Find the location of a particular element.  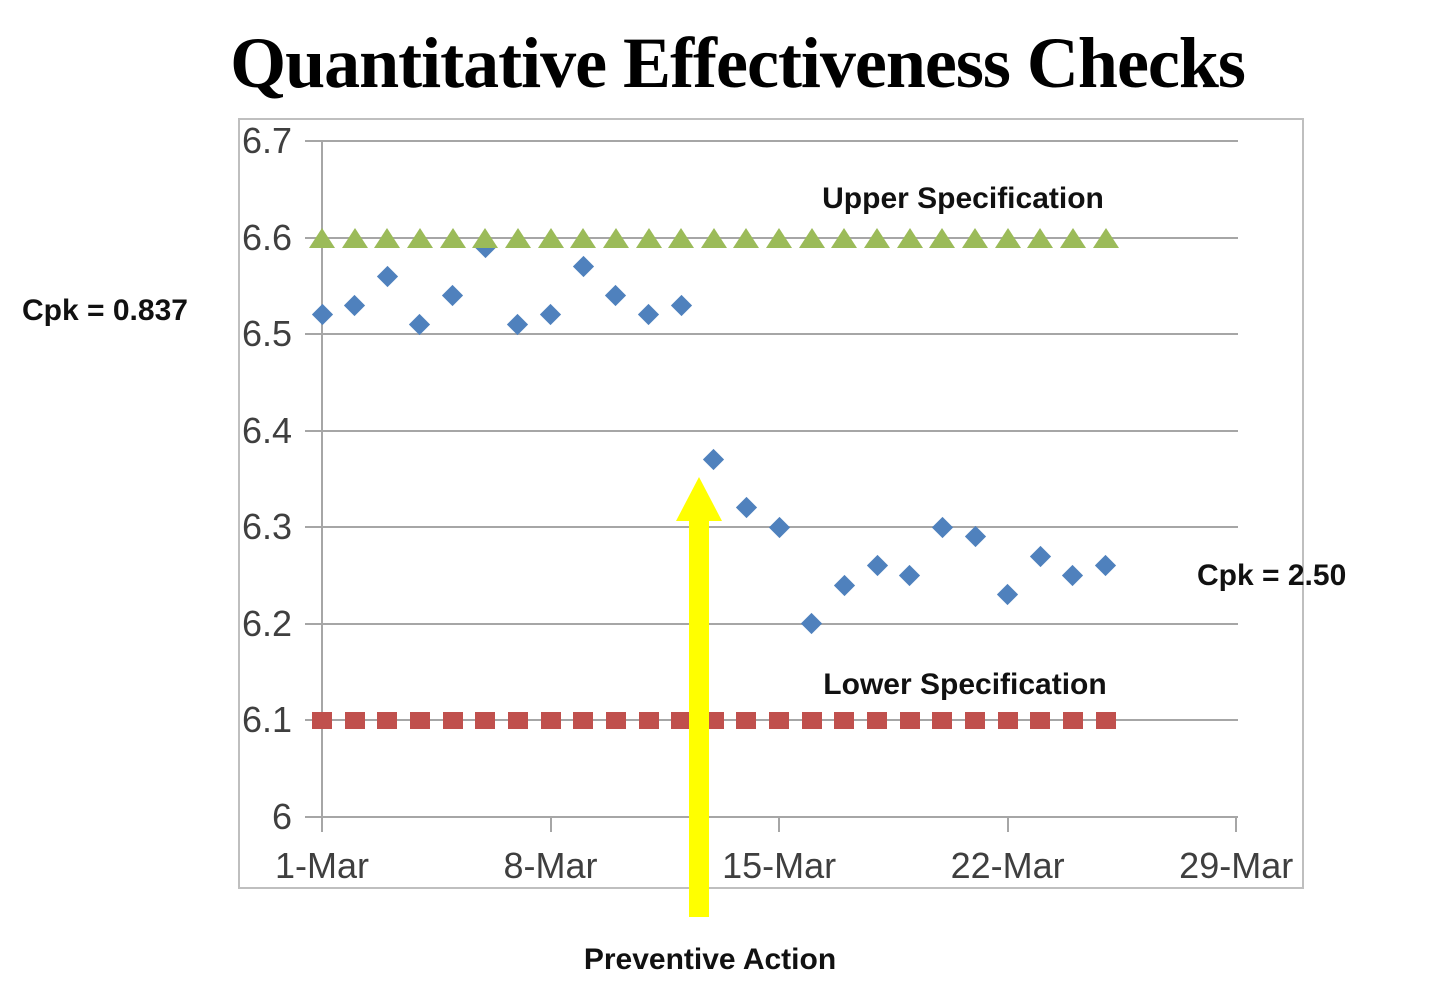

y-axis-tick-label: 6.3 is located at coordinates (267, 527).